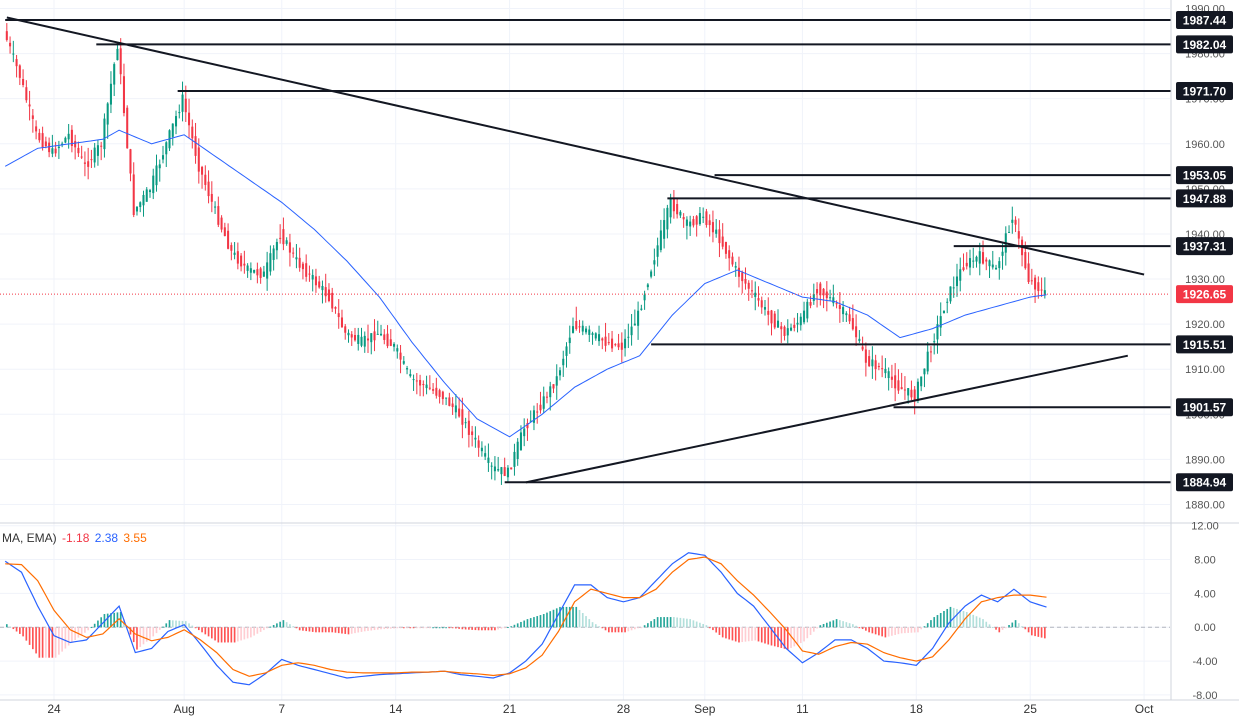 The image size is (1239, 719). What do you see at coordinates (1205, 145) in the screenshot?
I see `price-tick-label: 1960.00` at bounding box center [1205, 145].